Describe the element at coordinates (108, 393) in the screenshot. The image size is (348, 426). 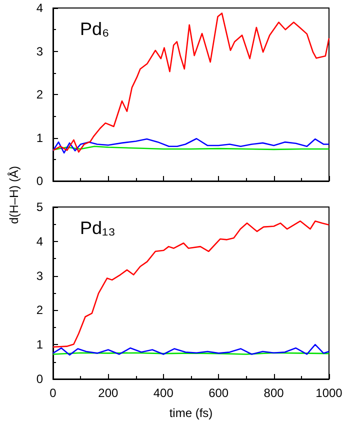
I see `x-tick-label: 200` at that location.